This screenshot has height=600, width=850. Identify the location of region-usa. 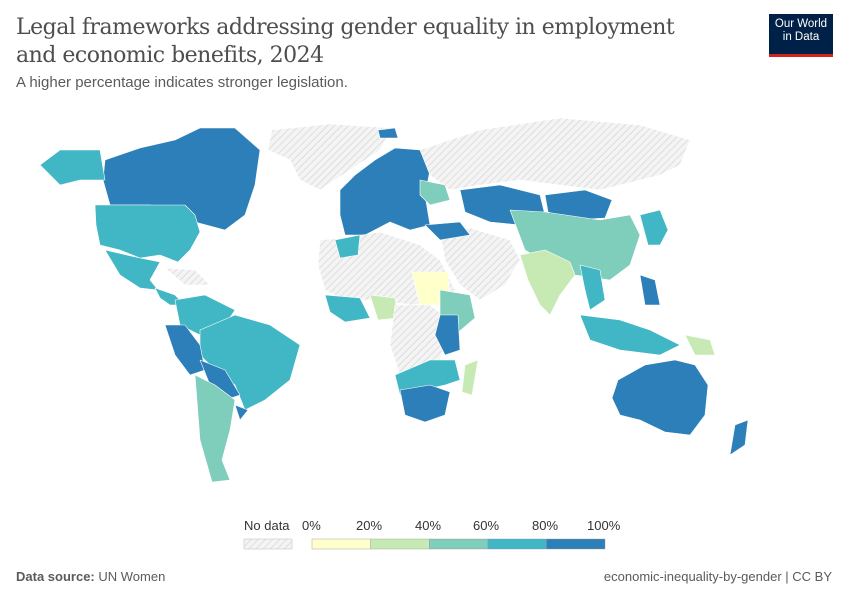
(147, 233).